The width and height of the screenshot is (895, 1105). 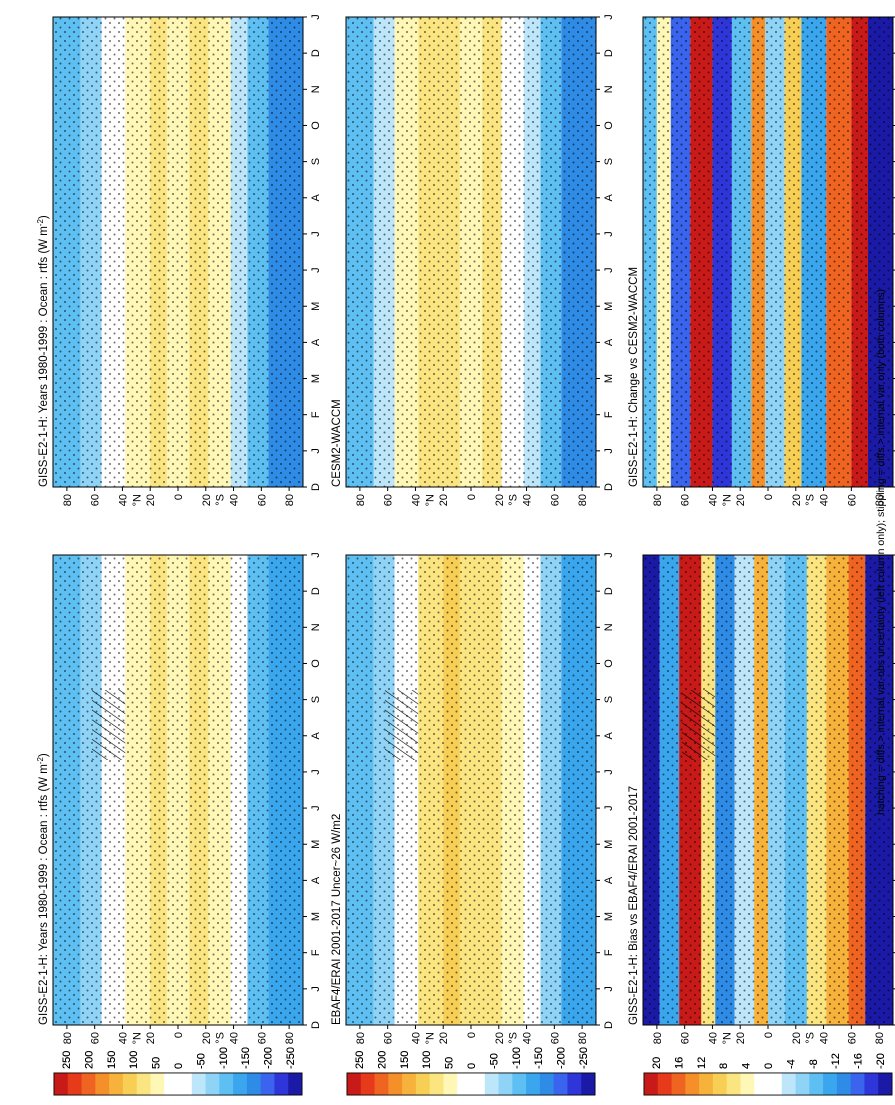 I want to click on colorbar-label: 100, so click(x=134, y=1060).